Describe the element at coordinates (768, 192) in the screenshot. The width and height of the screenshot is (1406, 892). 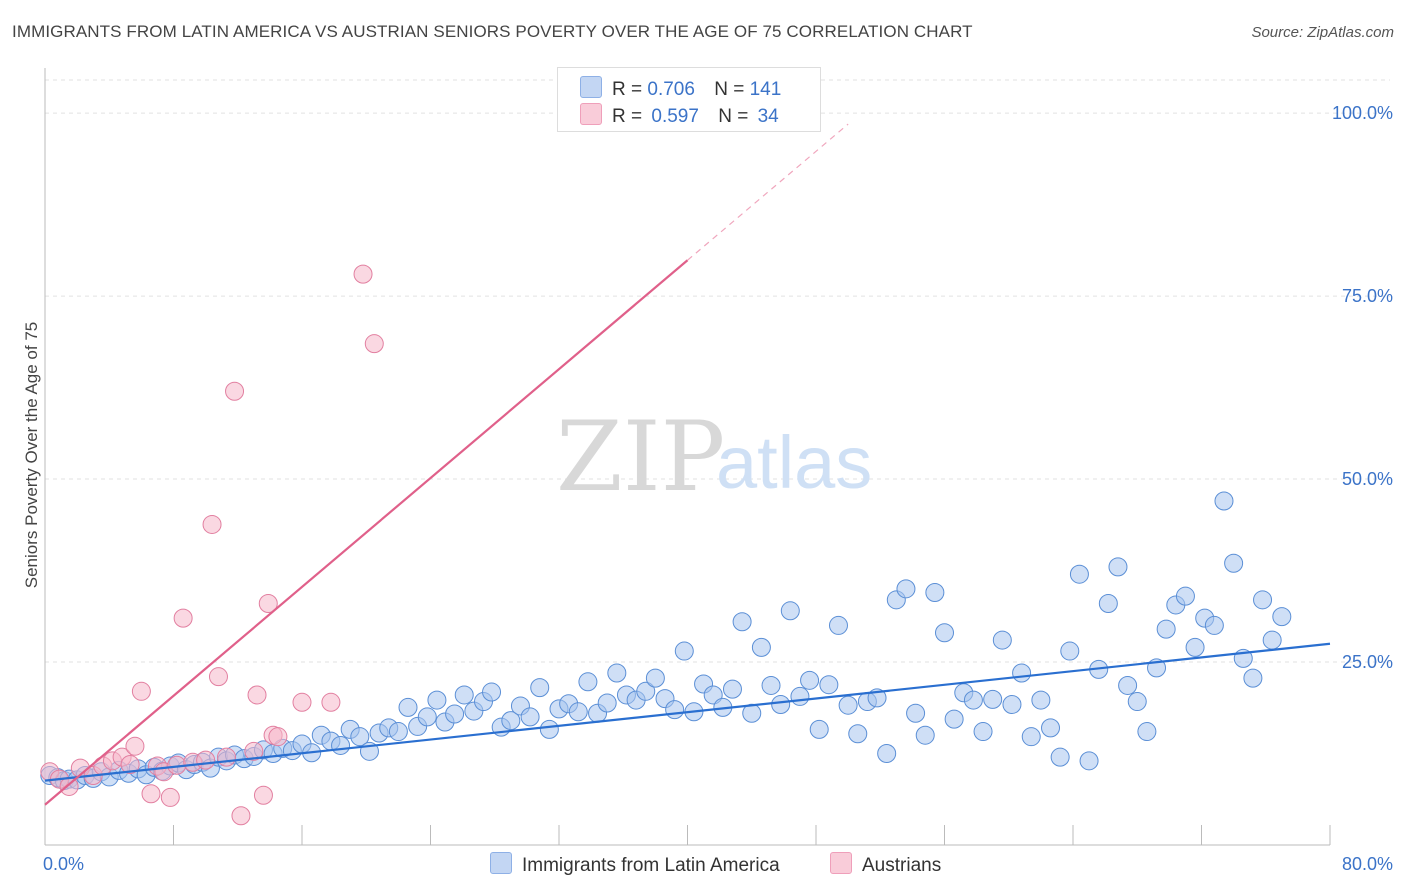
I see `austrians-trend-extension` at that location.